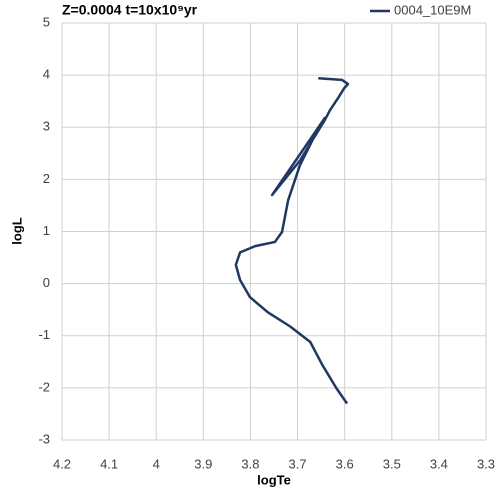  I want to click on x-tick-label: 3.3, so click(486, 463).